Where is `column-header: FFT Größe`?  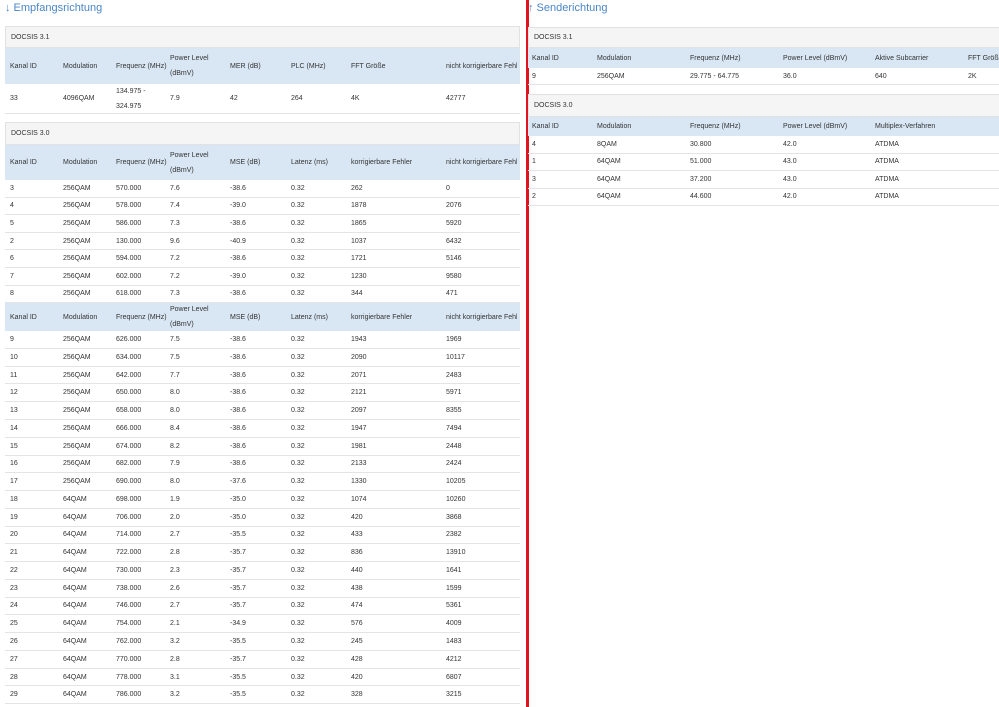
column-header: FFT Größe is located at coordinates (368, 66).